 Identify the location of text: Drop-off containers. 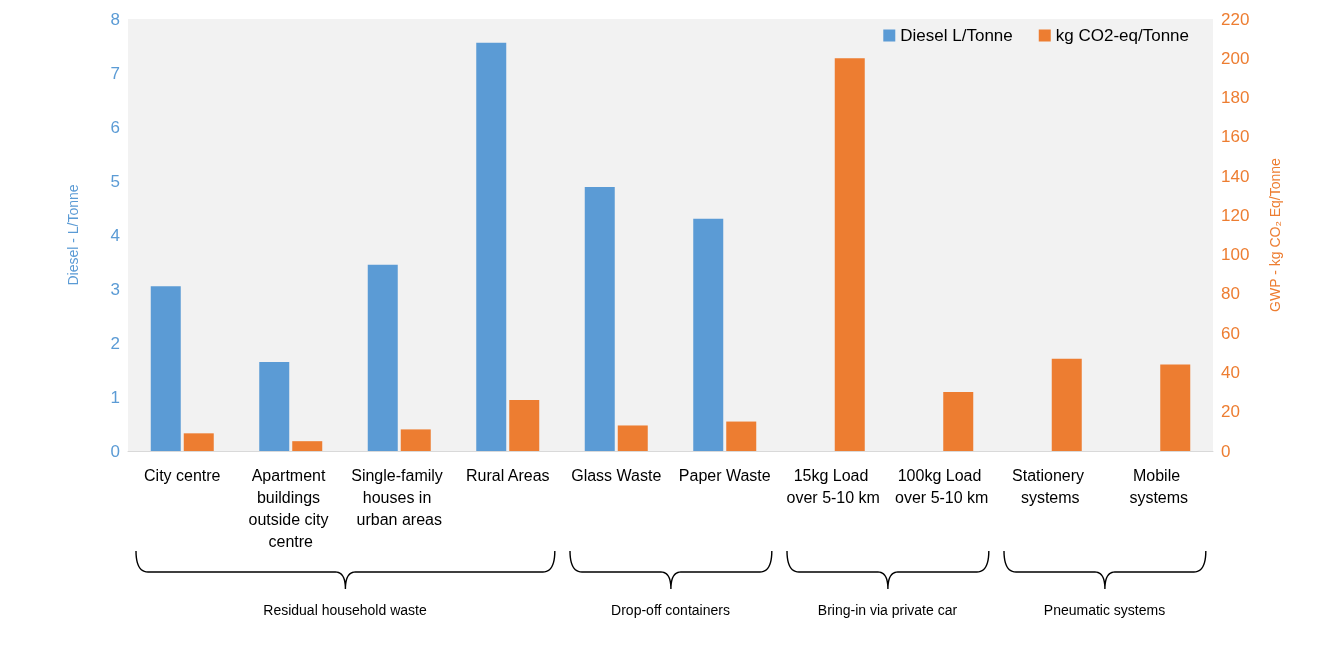
(670, 610).